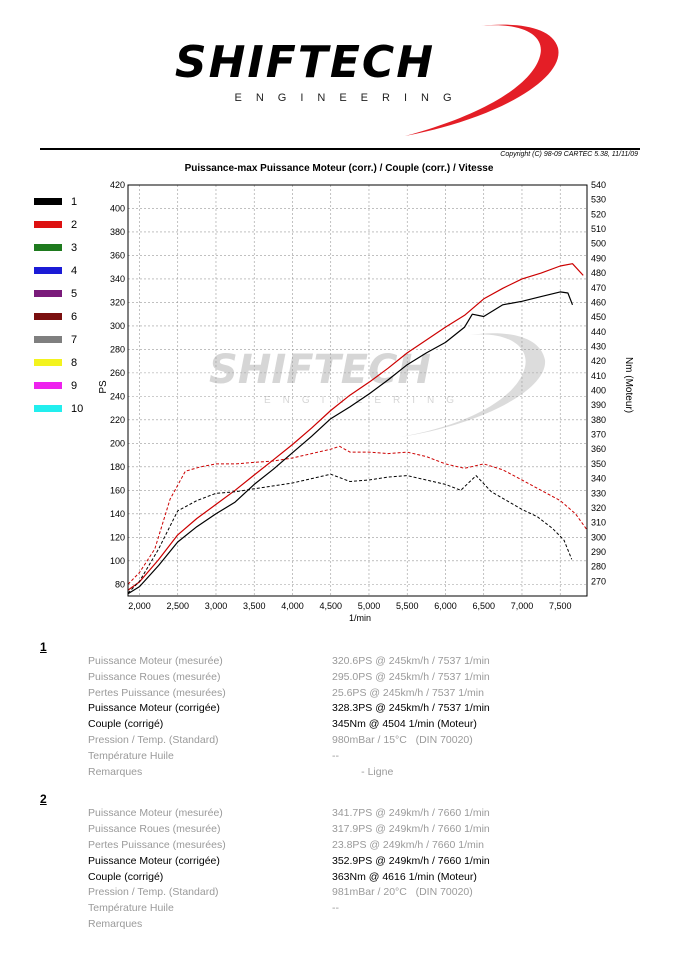 The width and height of the screenshot is (678, 960). What do you see at coordinates (483, 606) in the screenshot?
I see `x-tick-label: 6,500` at bounding box center [483, 606].